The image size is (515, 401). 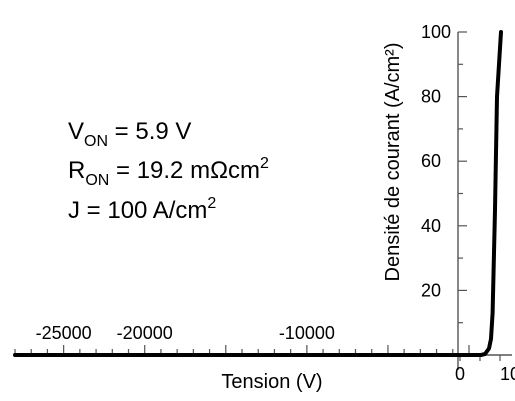 What do you see at coordinates (431, 290) in the screenshot?
I see `y-tick-label: 20` at bounding box center [431, 290].